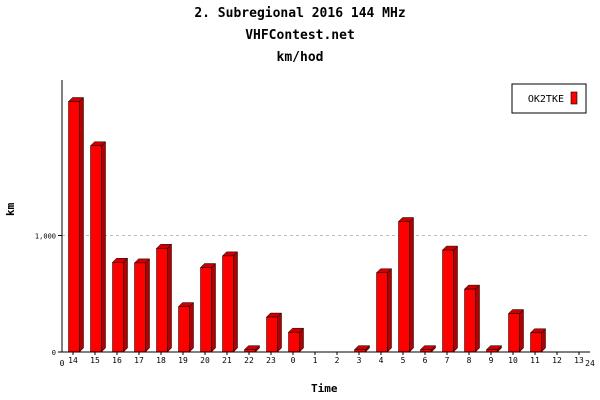 The height and width of the screenshot is (400, 600). What do you see at coordinates (45, 237) in the screenshot?
I see `y-tick-label: 1,000` at bounding box center [45, 237].